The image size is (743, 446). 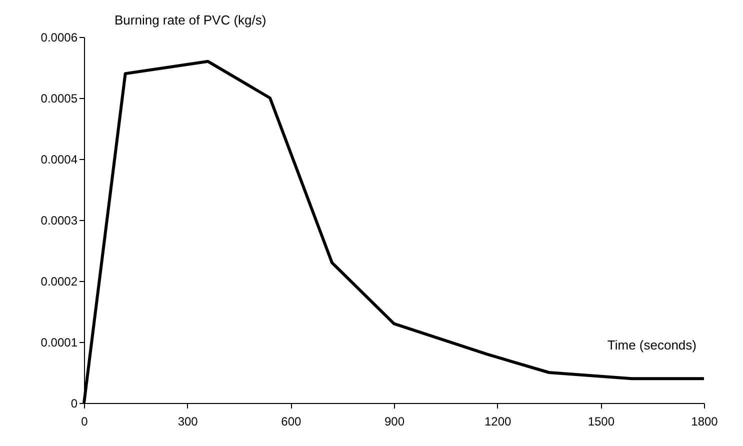 What do you see at coordinates (601, 421) in the screenshot?
I see `x-tick-label: 1500` at bounding box center [601, 421].